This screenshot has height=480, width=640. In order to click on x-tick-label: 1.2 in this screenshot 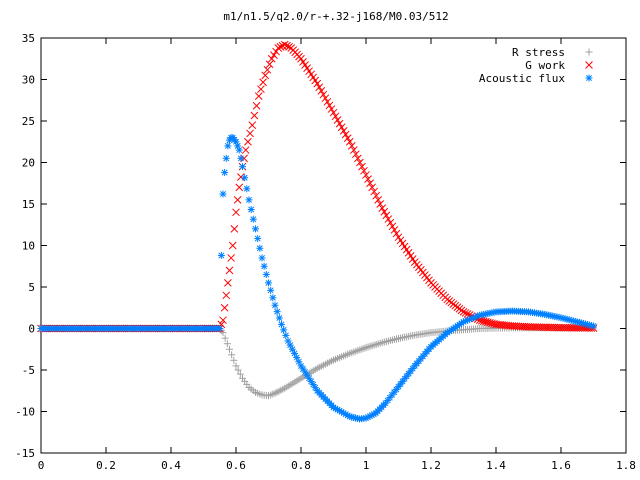, I will do `click(431, 465)`.